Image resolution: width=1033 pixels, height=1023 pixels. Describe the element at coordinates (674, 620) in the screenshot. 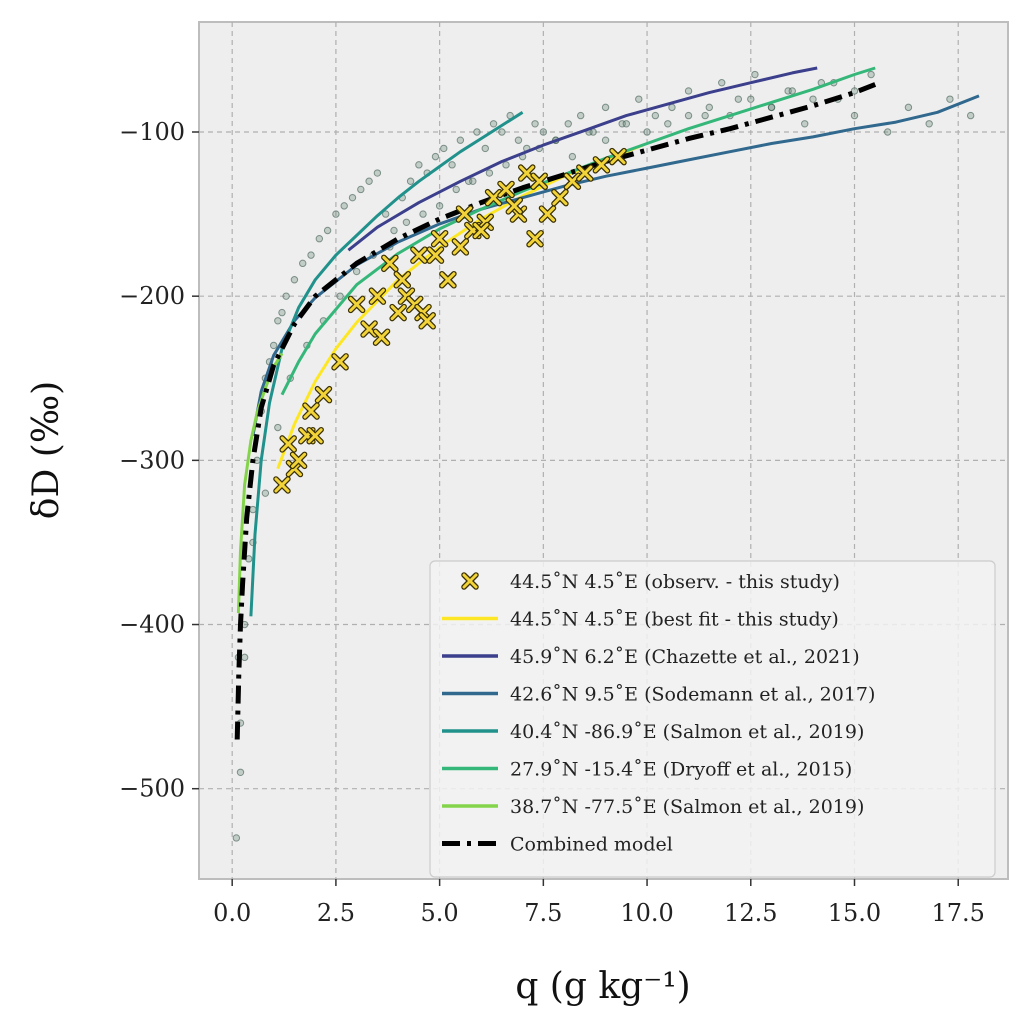

I see `legend-label: 44.5˚N 4.5˚E (best fit - this study)` at that location.